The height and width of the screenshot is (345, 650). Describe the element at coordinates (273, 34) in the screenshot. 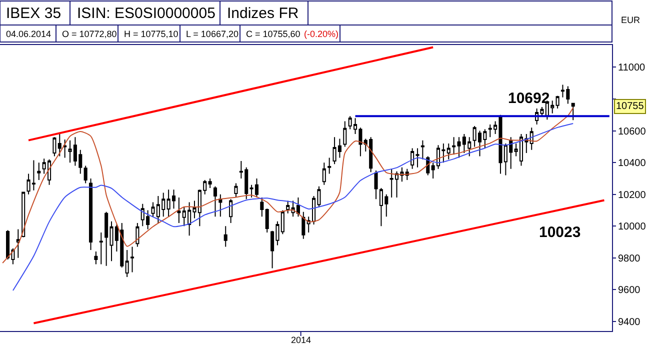

I see `text: C = 10755,60` at that location.